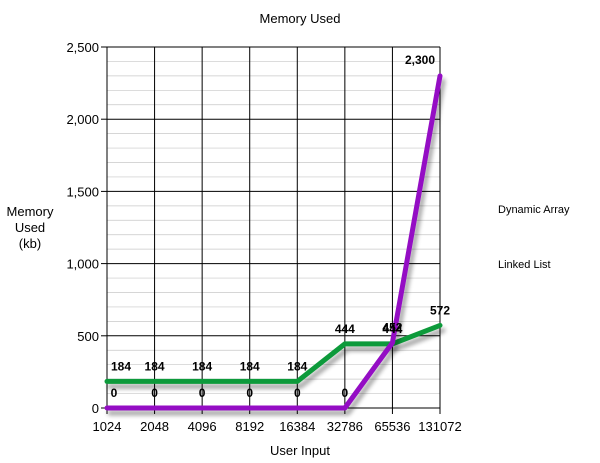 The image size is (600, 463). Describe the element at coordinates (524, 265) in the screenshot. I see `legend-label: Linked List` at that location.